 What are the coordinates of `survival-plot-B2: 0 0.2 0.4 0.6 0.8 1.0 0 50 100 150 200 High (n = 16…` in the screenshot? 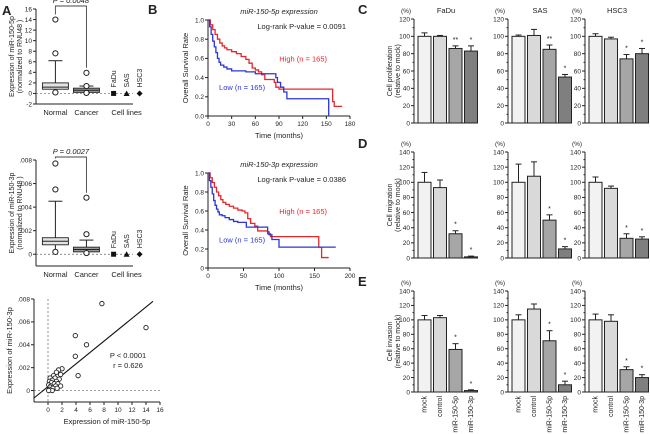 It's located at (268, 226).